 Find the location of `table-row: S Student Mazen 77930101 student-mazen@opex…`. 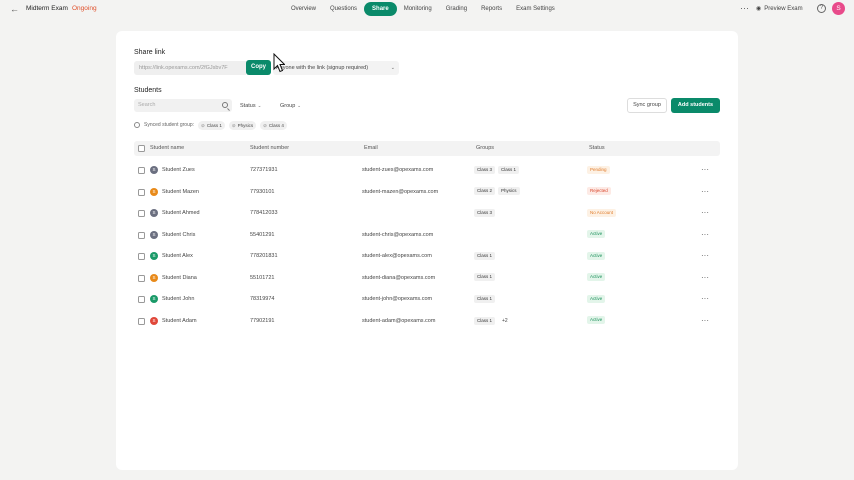

table-row: S Student Mazen 77930101 student-mazen@opex… is located at coordinates (427, 192).